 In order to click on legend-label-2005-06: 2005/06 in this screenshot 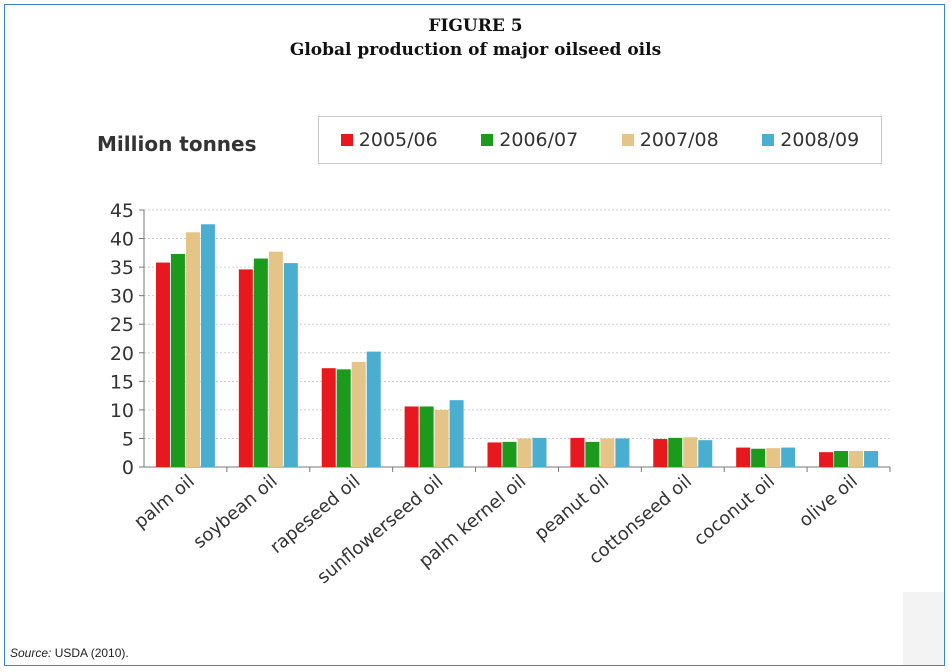, I will do `click(398, 140)`.